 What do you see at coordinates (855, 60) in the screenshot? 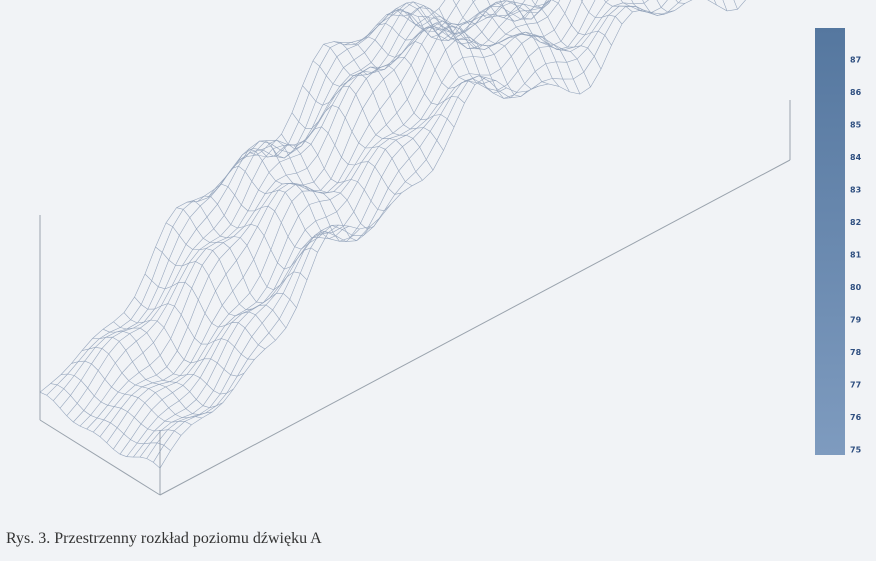
I see `colorbar-tick-label: 87` at bounding box center [855, 60].